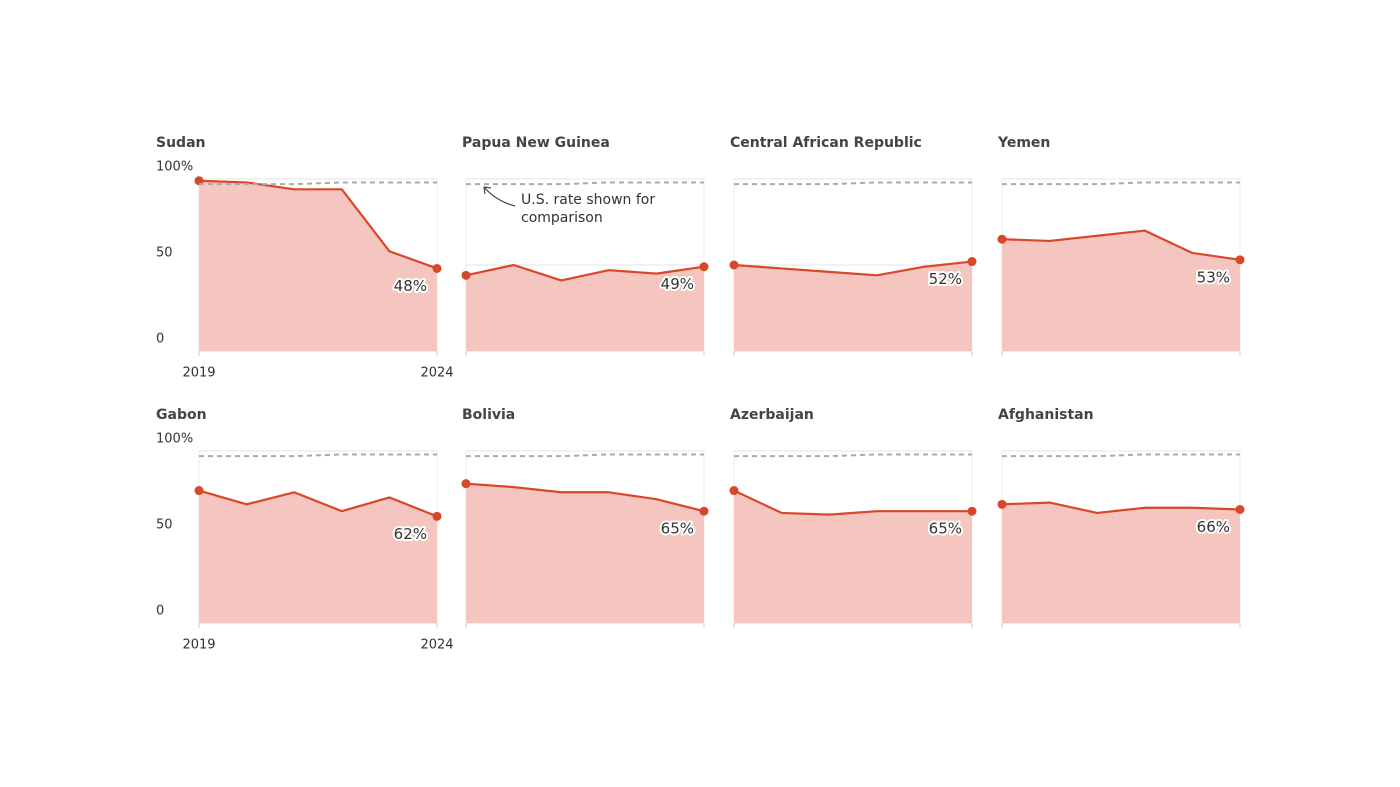  Describe the element at coordinates (1213, 527) in the screenshot. I see `value-label: 66%` at that location.